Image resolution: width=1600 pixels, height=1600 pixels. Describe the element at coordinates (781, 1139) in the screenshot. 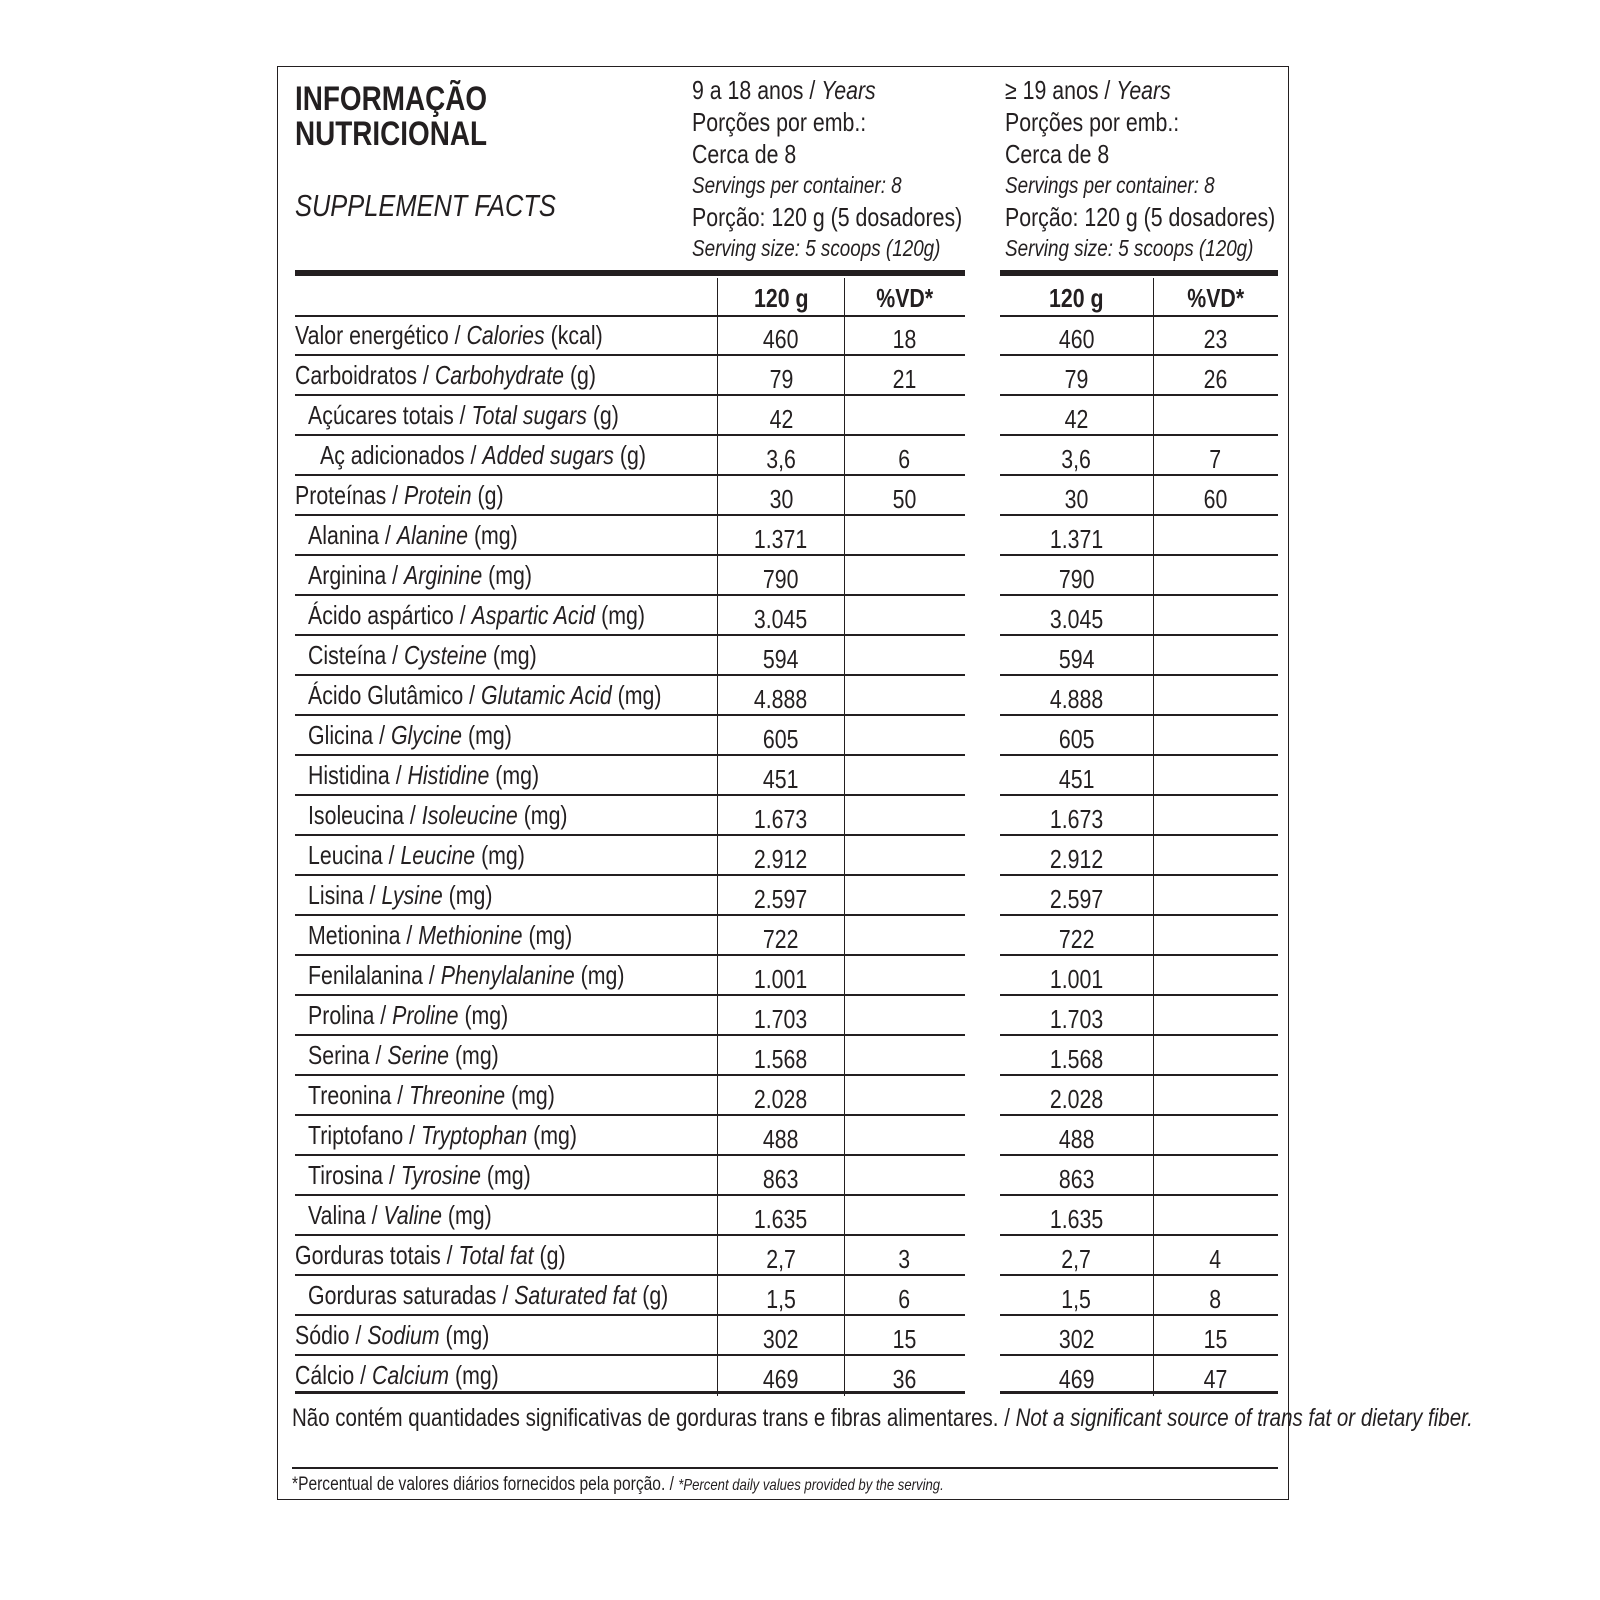

I see `value-text: 488` at that location.